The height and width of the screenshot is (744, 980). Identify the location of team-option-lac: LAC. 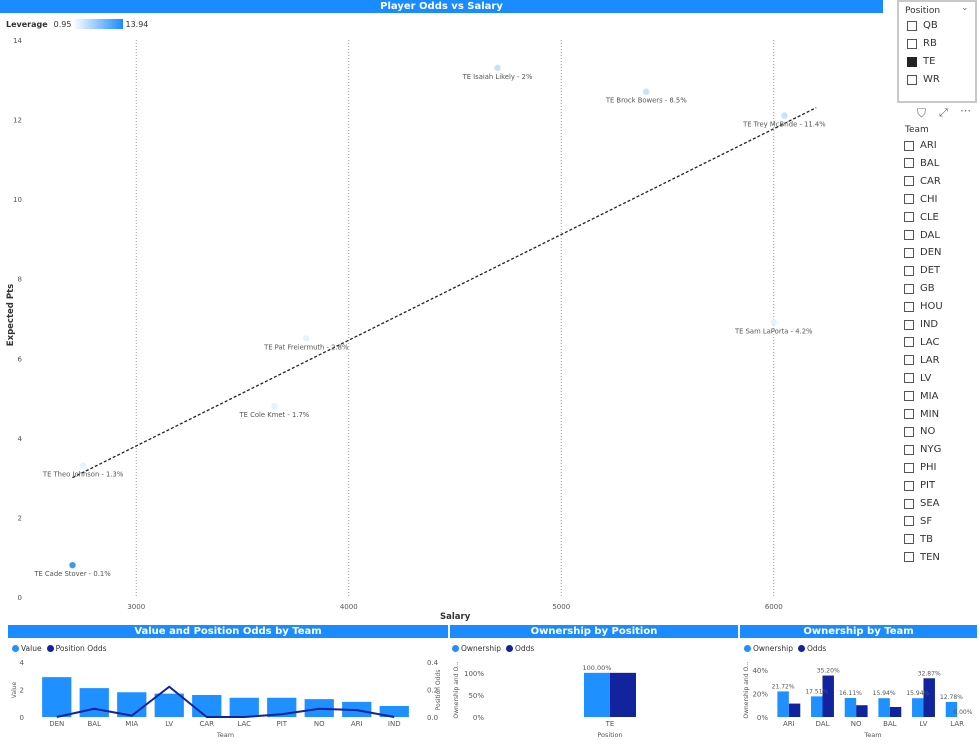
(921, 342).